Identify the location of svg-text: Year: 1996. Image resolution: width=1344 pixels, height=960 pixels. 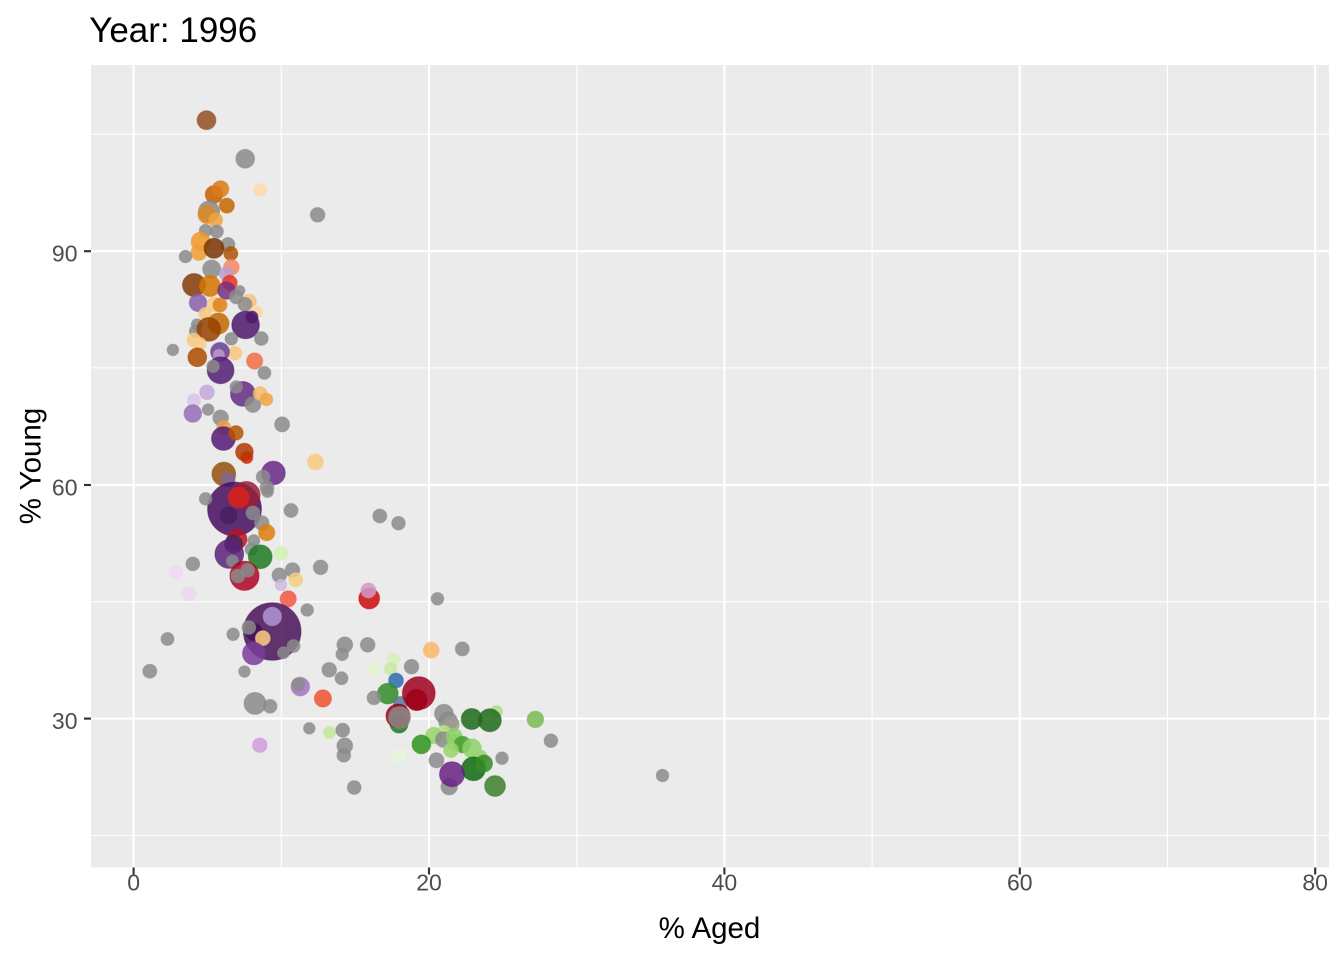
(173, 30).